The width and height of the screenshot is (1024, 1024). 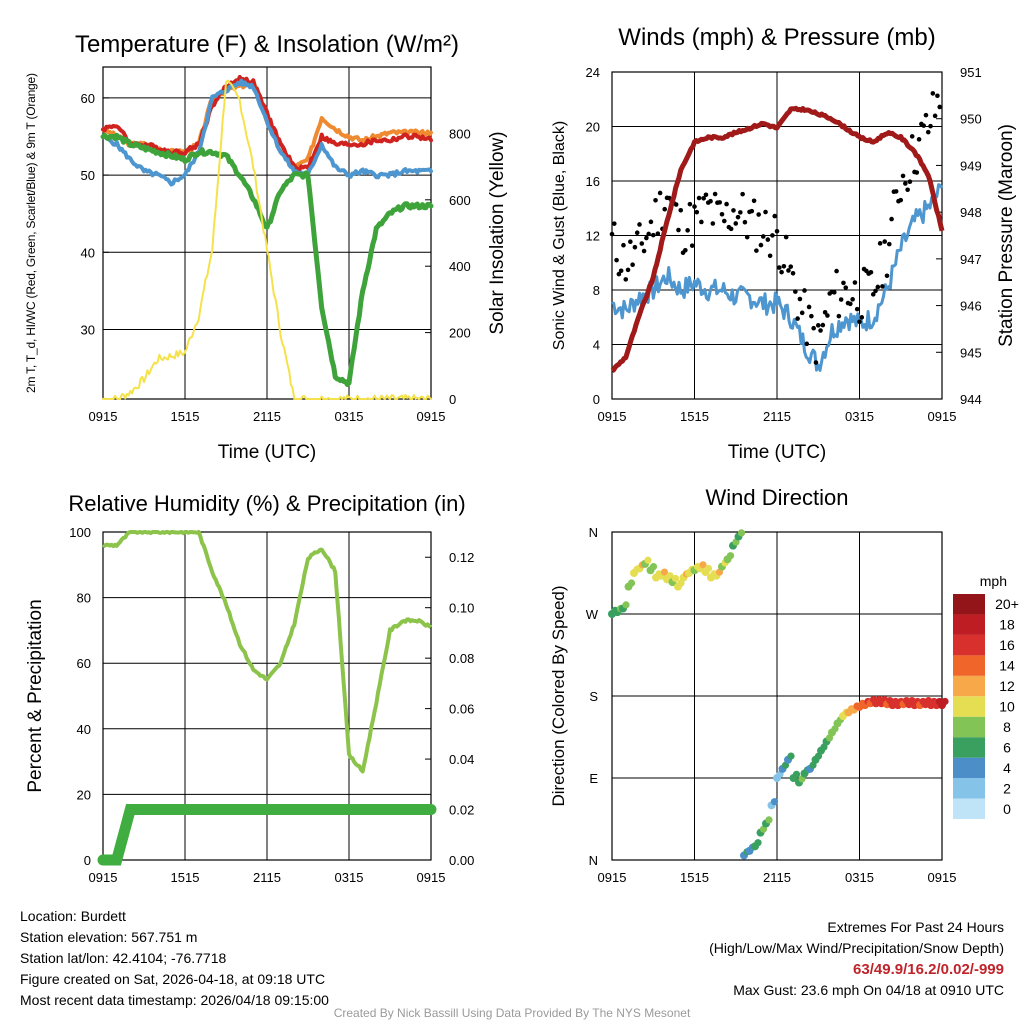 What do you see at coordinates (1006, 235) in the screenshot?
I see `pressure-ylabel: Station Pressure (Maroon)` at bounding box center [1006, 235].